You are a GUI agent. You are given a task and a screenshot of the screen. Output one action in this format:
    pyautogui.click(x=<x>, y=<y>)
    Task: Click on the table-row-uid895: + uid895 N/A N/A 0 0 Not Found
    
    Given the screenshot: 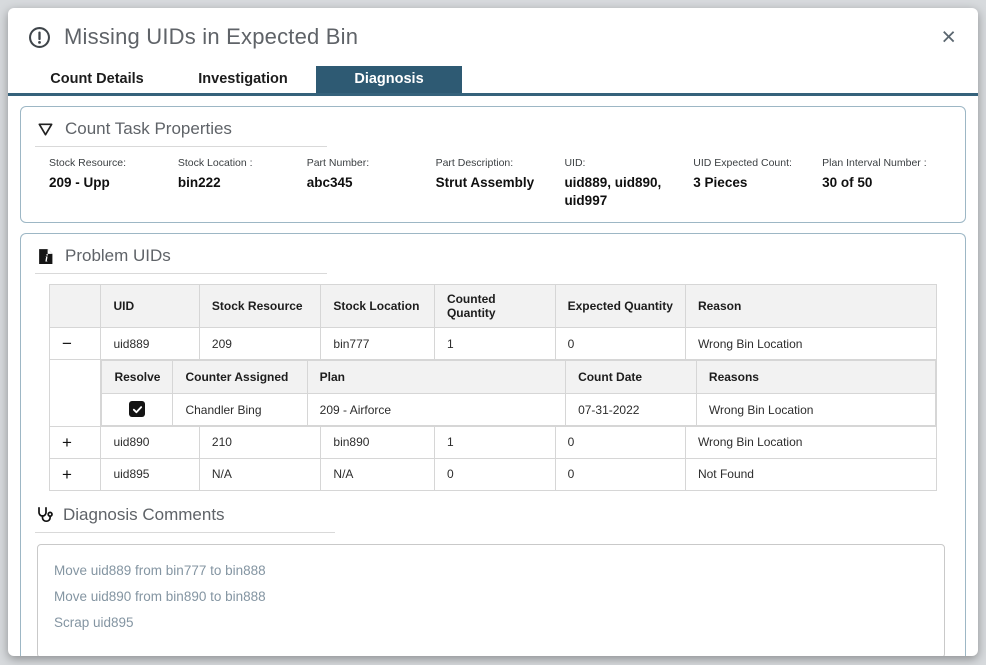 What is the action you would take?
    pyautogui.click(x=493, y=474)
    